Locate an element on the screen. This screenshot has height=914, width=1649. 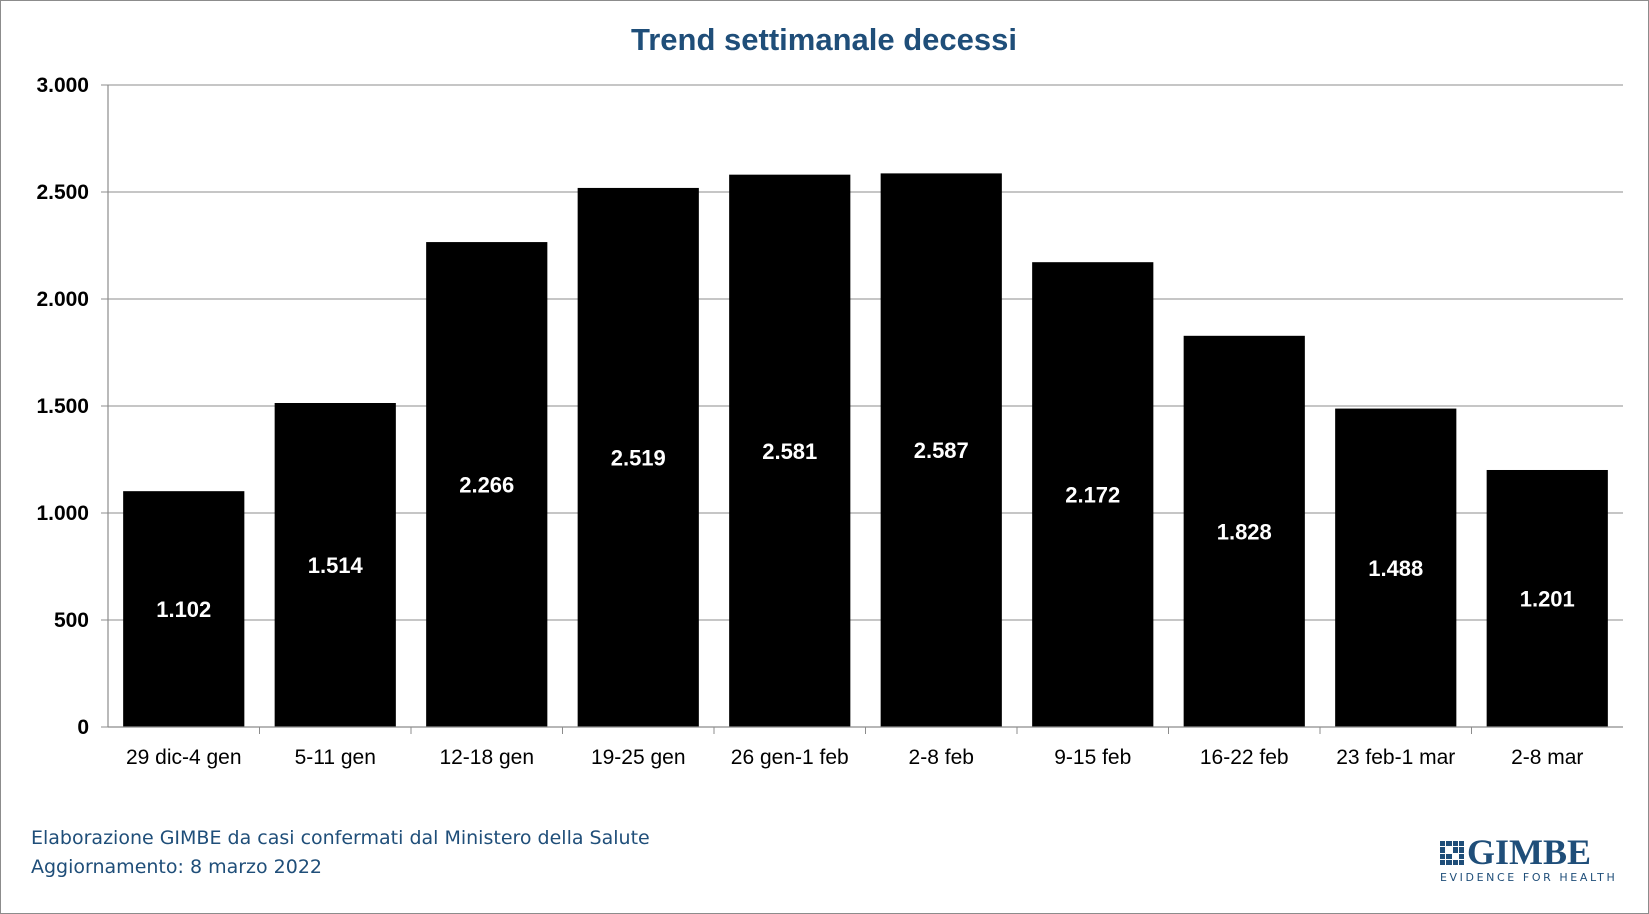
bar-value-label: 2.587 is located at coordinates (941, 450).